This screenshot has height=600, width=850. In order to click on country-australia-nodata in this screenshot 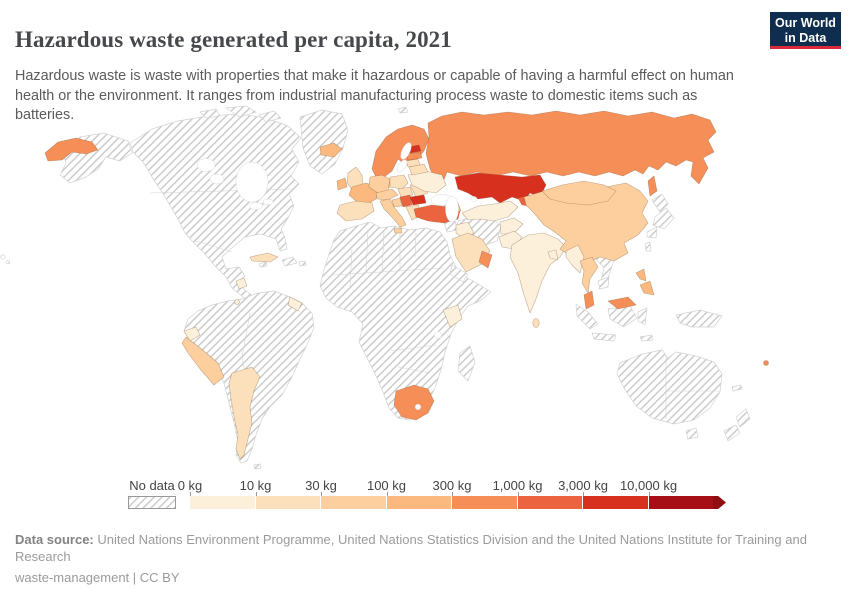, I will do `click(669, 387)`.